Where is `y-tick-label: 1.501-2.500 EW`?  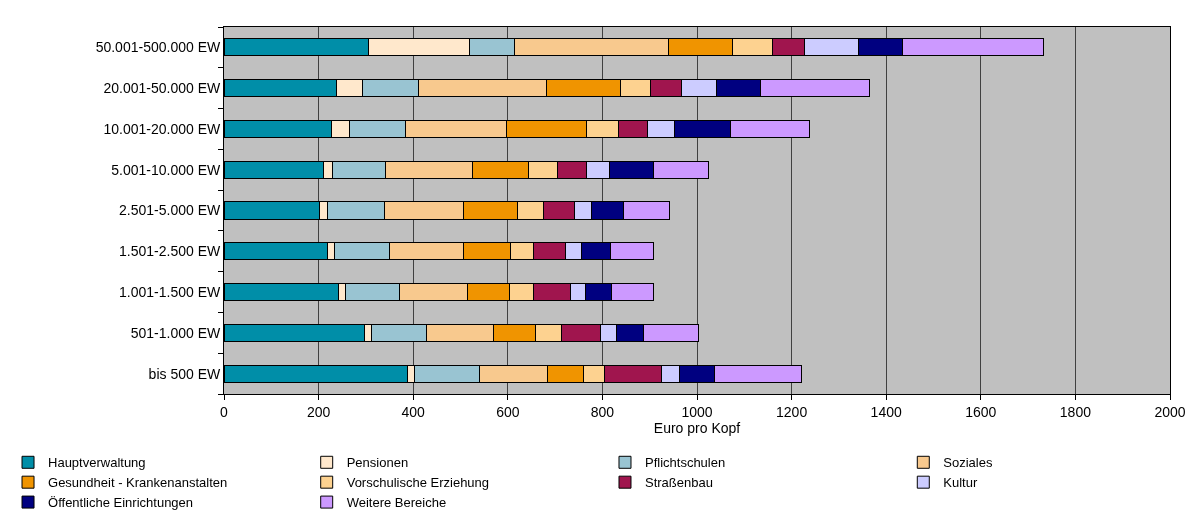 y-tick-label: 1.501-2.500 EW is located at coordinates (170, 251).